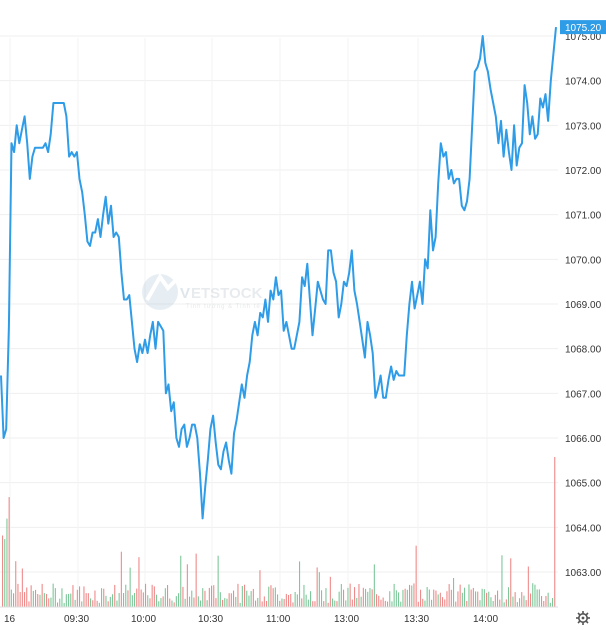  What do you see at coordinates (185, 293) in the screenshot?
I see `watermark-brand-prefix: V` at bounding box center [185, 293].